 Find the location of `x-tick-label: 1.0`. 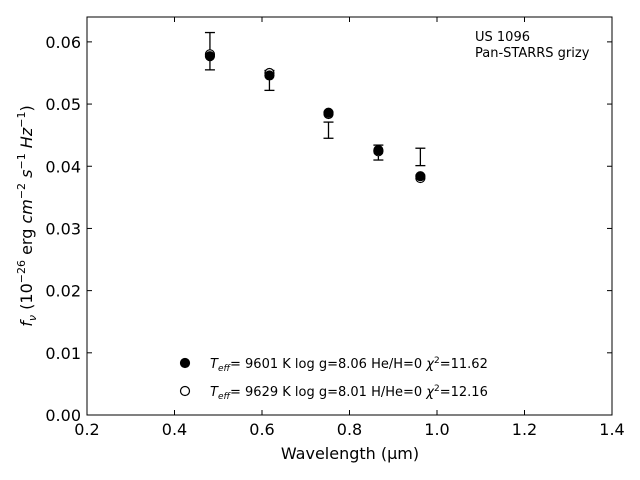

x-tick-label: 1.0 is located at coordinates (436, 429).